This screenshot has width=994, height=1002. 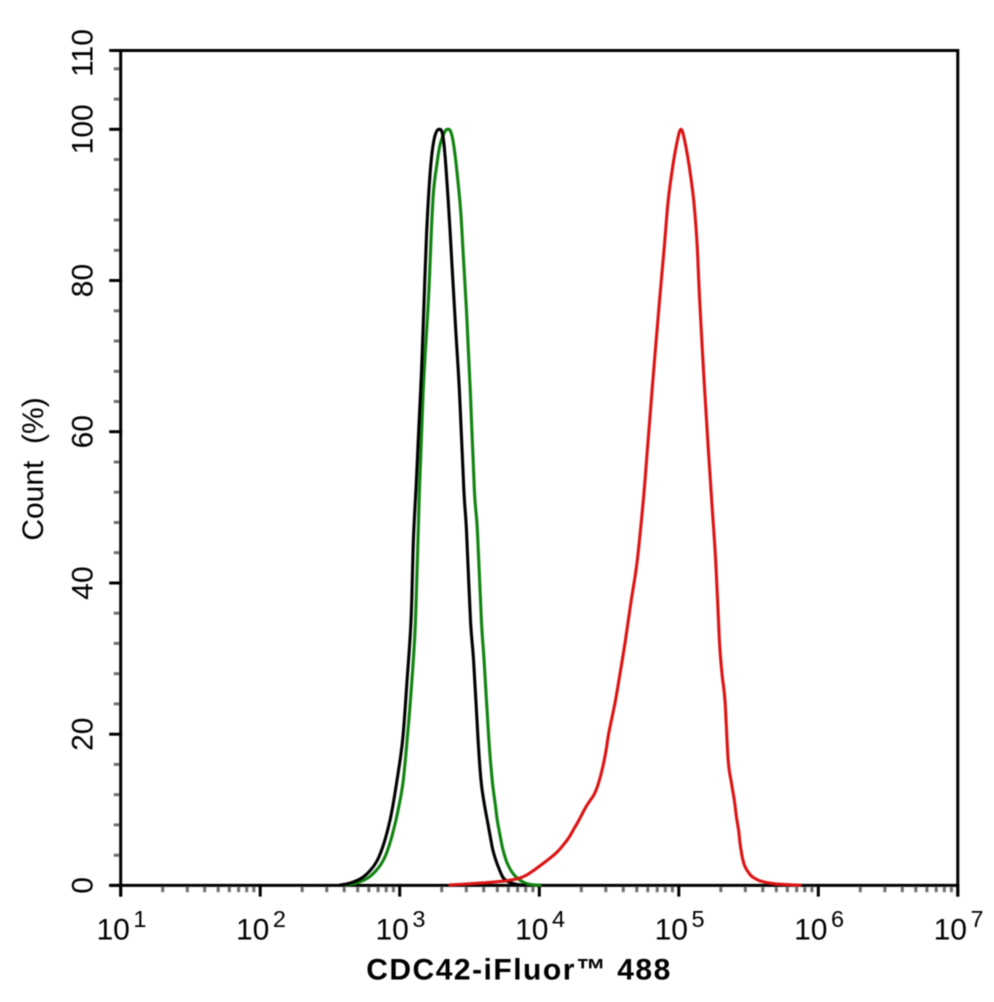 I want to click on svg-text: 20, so click(x=83, y=734).